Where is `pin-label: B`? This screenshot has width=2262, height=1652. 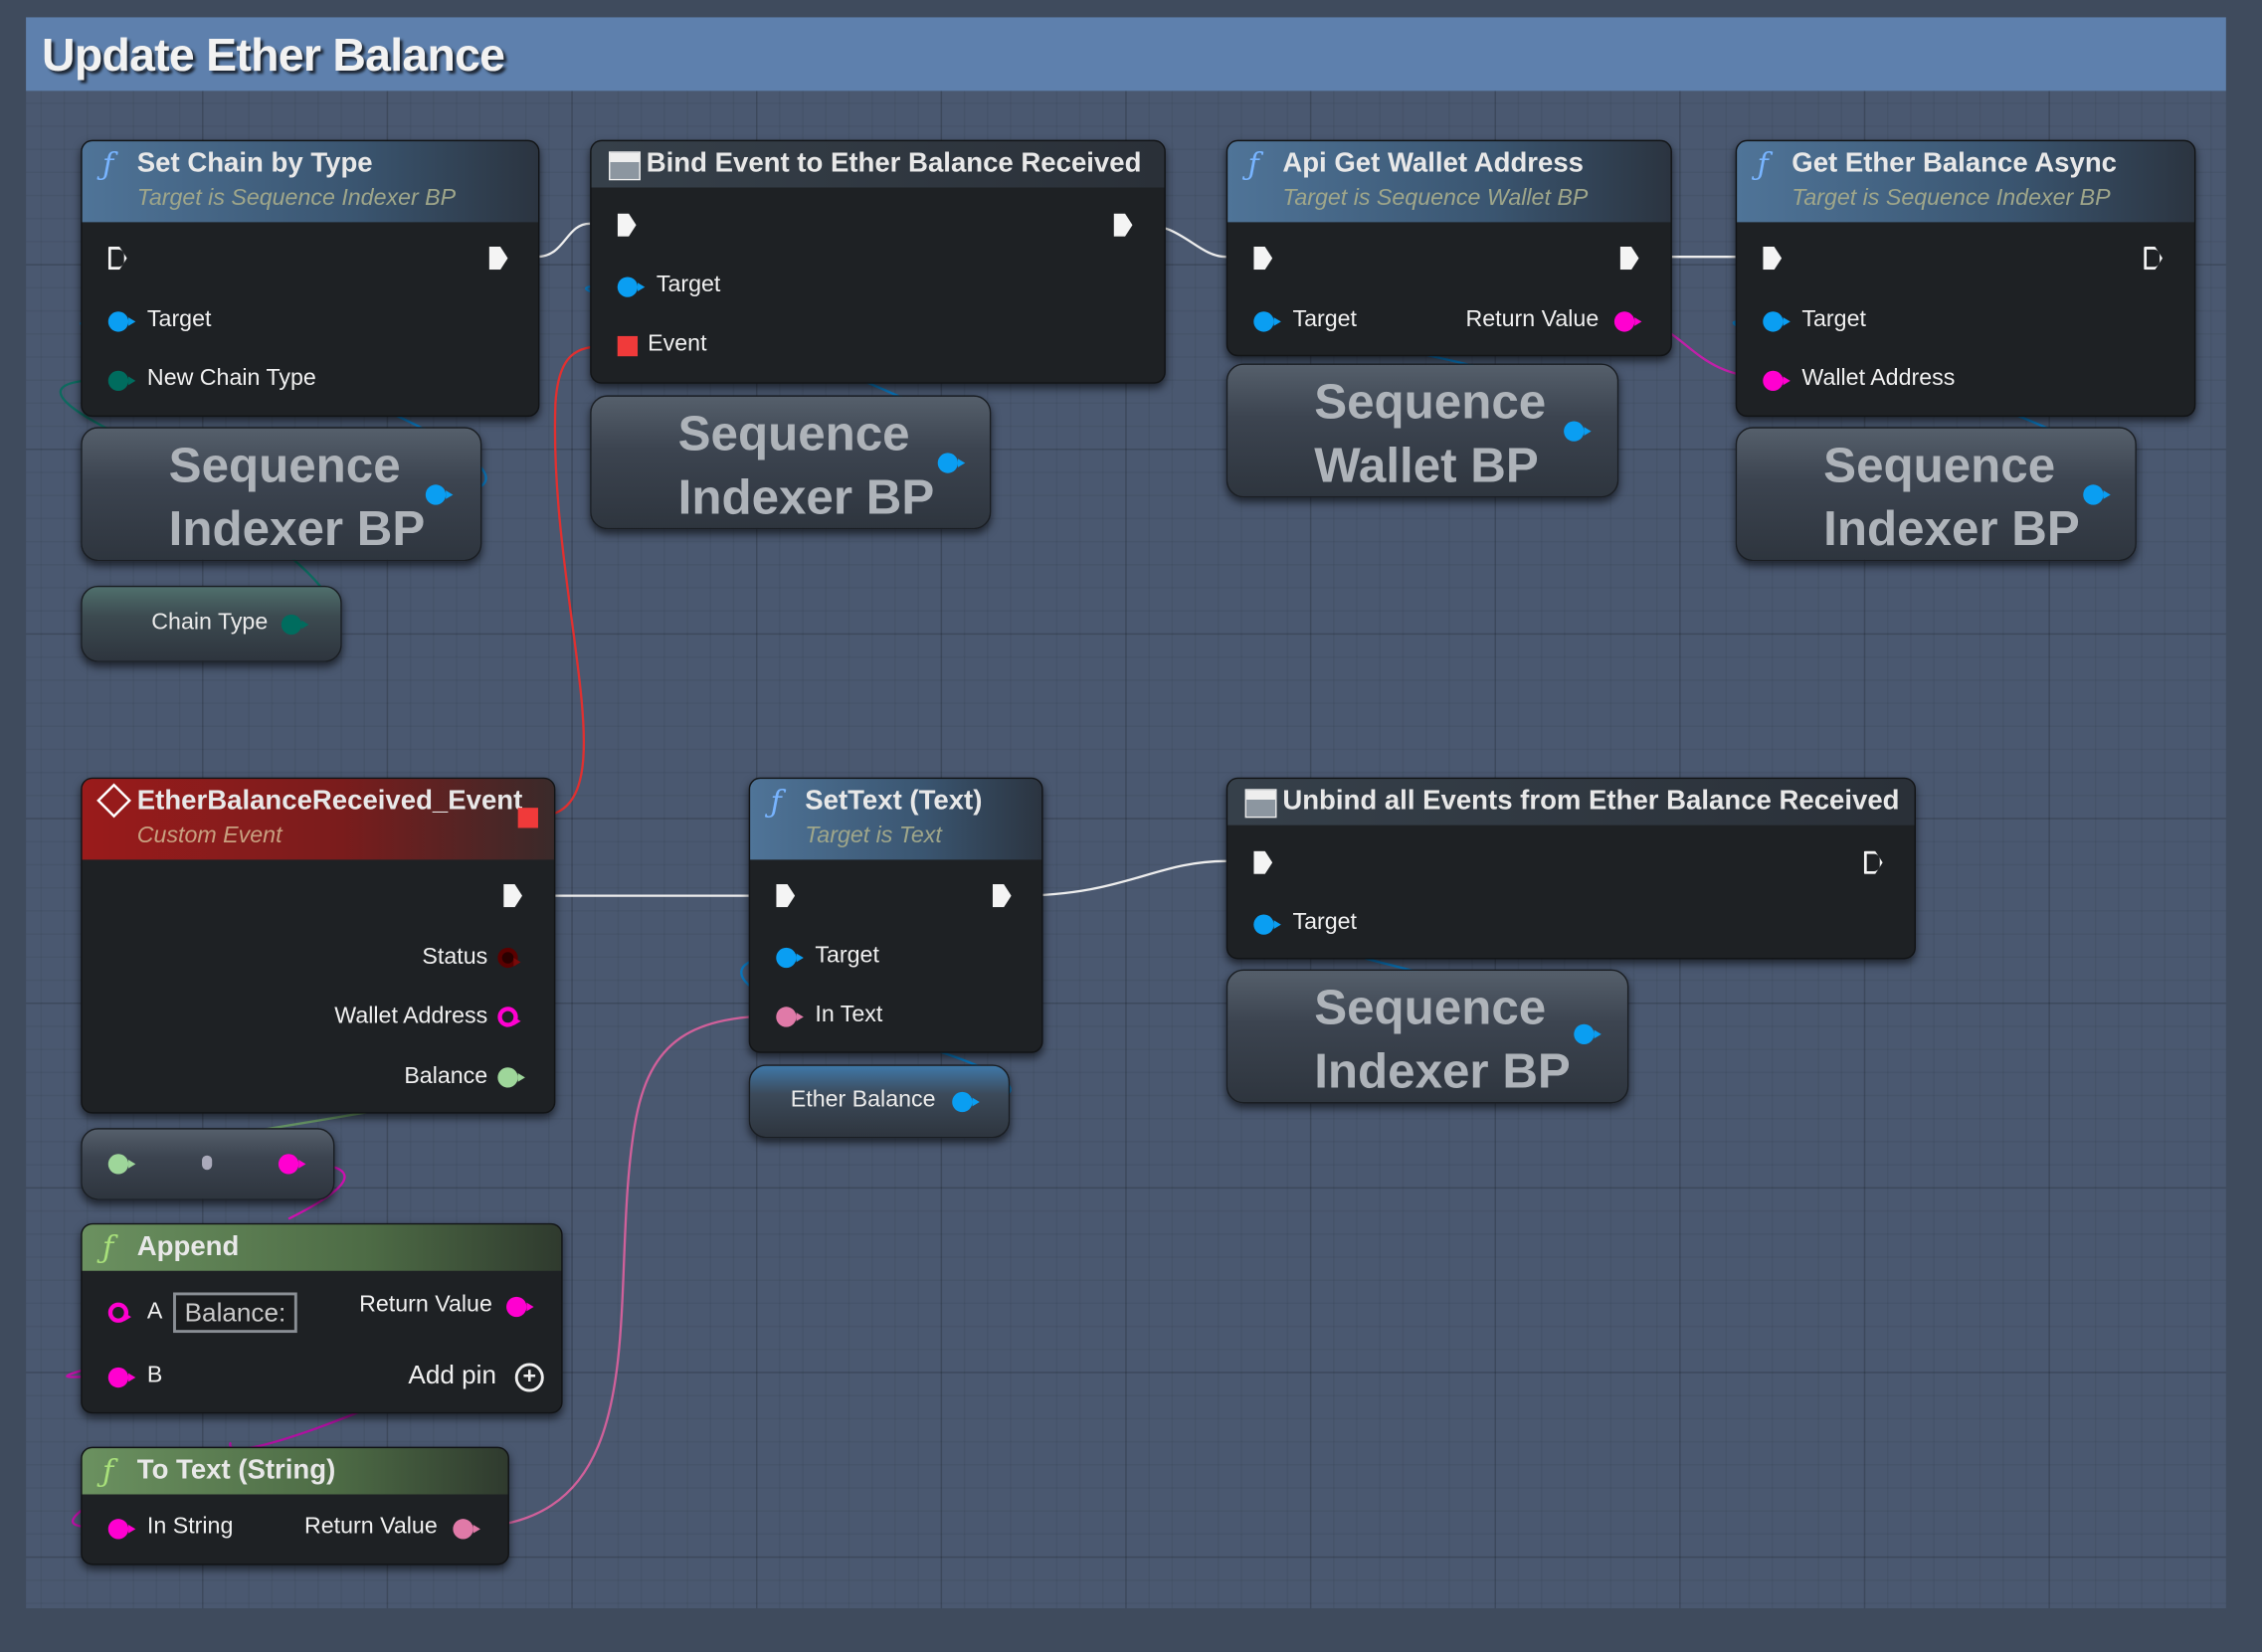 pin-label: B is located at coordinates (155, 1375).